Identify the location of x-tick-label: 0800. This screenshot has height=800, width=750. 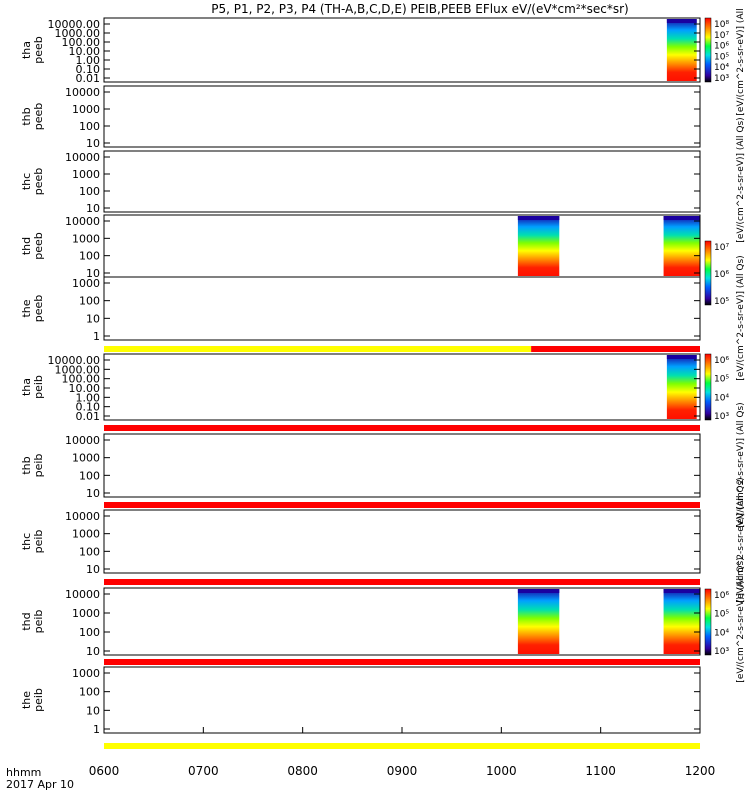
(302, 771).